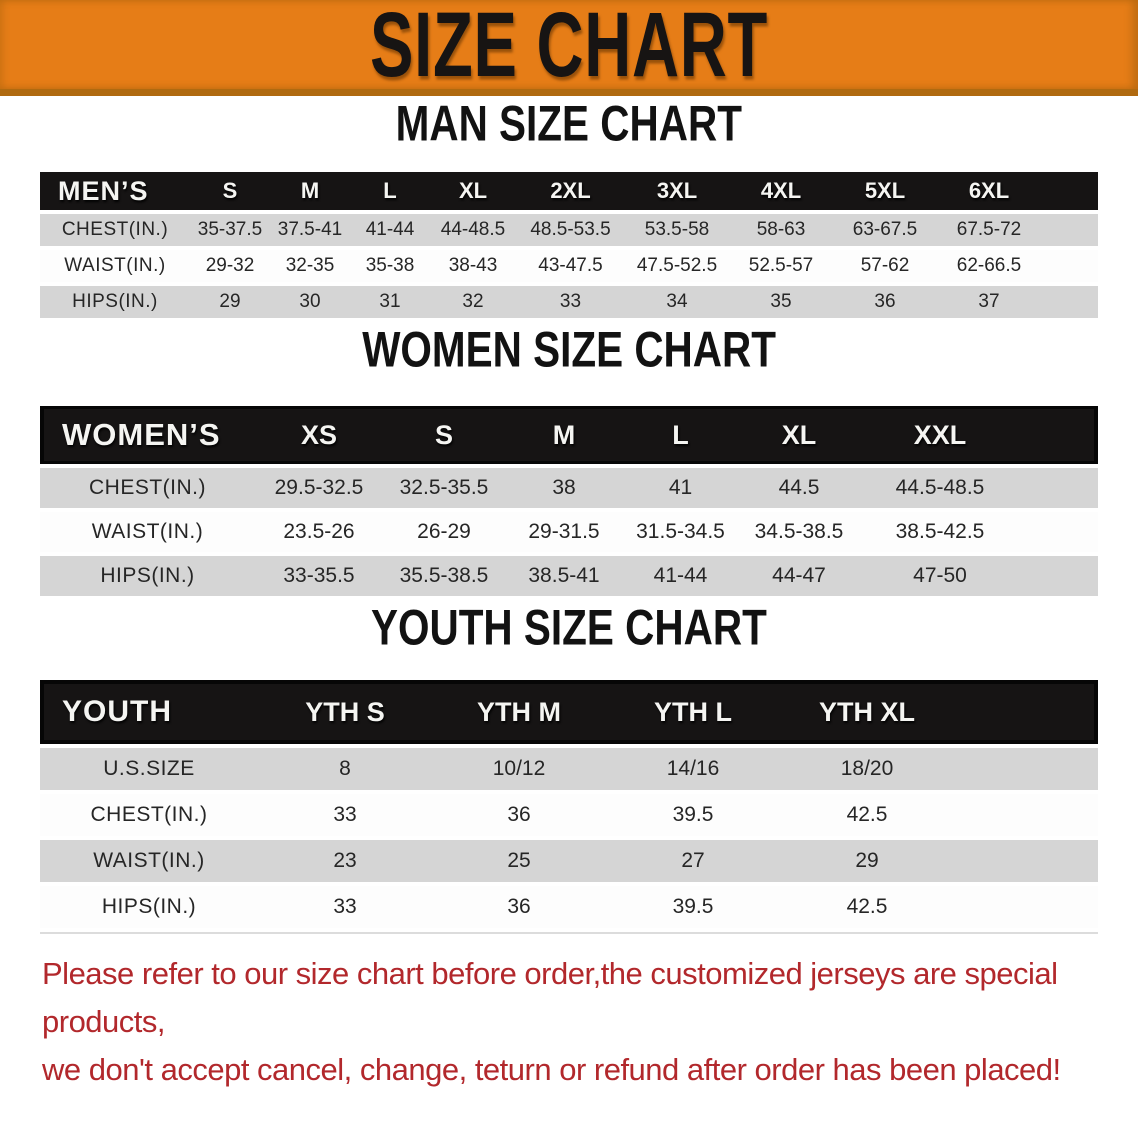 This screenshot has width=1138, height=1132. What do you see at coordinates (310, 302) in the screenshot?
I see `size-value-cell: 30` at bounding box center [310, 302].